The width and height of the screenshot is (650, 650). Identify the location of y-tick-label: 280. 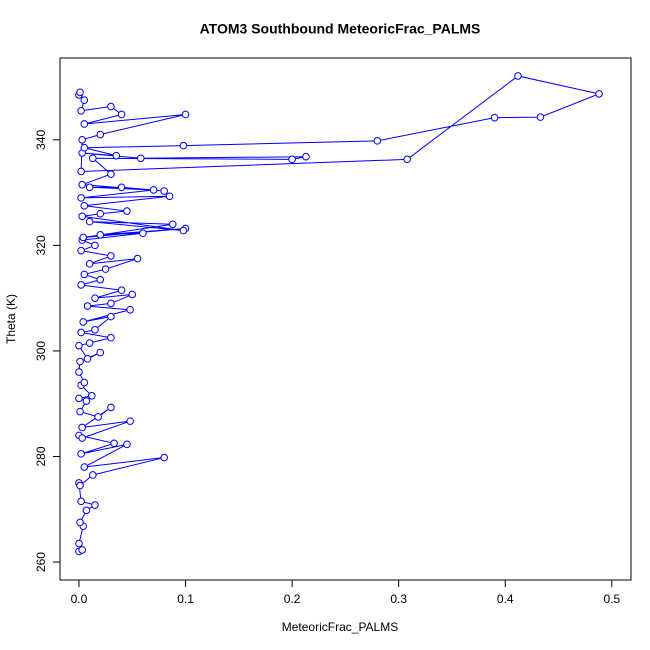
(41, 456).